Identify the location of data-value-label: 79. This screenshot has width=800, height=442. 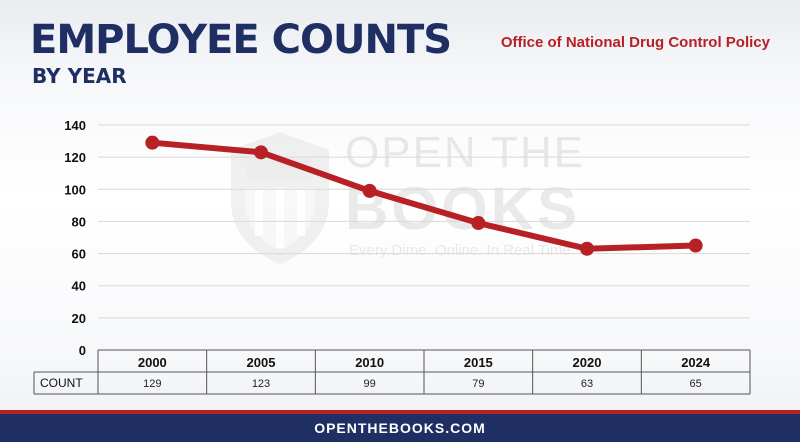
(478, 384).